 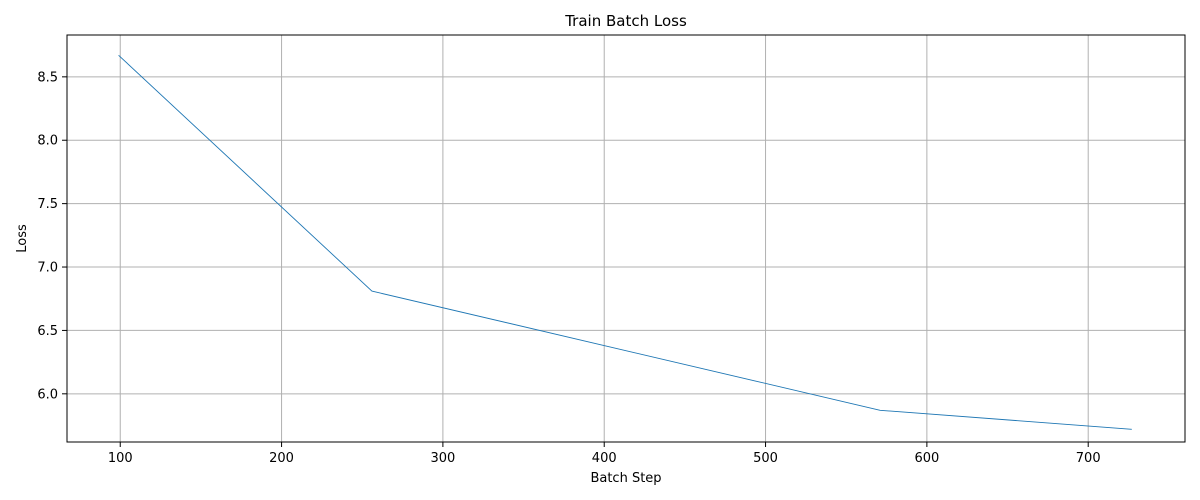 I want to click on x-axis: 100 200 300 400 500 600 700, so click(x=604, y=454).